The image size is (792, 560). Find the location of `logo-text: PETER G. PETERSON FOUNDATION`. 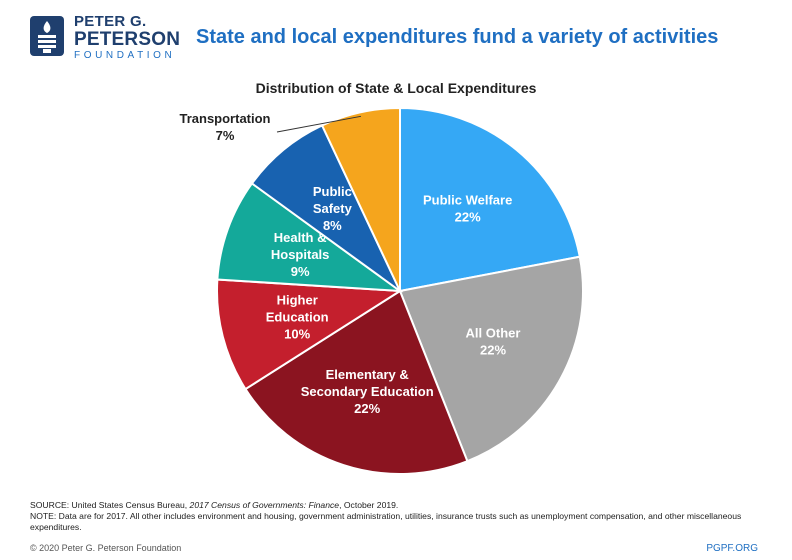

logo-text: PETER G. PETERSON FOUNDATION is located at coordinates (127, 37).